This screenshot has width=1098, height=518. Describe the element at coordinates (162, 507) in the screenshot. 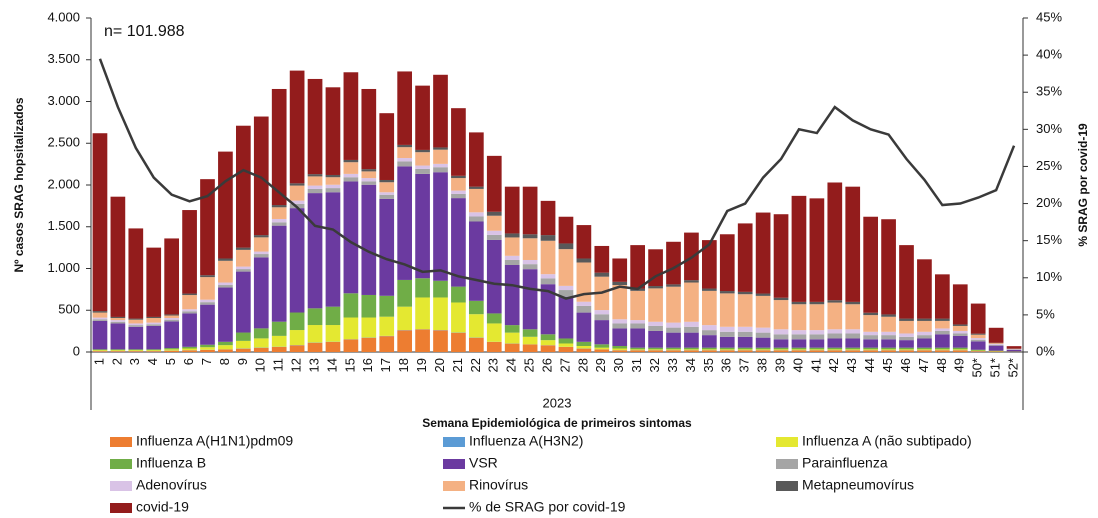

I see `legend-label: covid-19` at that location.